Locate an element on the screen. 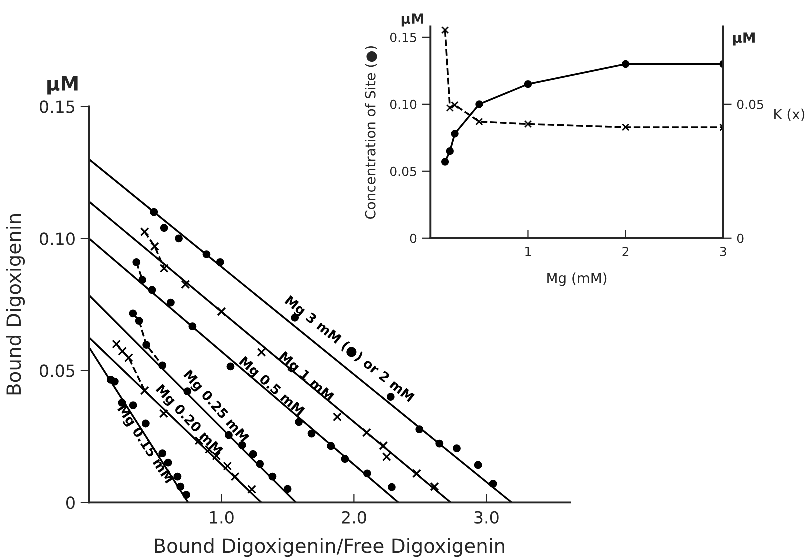 Image resolution: width=811 pixels, height=557 pixels. x-tick-label: 2.0 is located at coordinates (354, 517).